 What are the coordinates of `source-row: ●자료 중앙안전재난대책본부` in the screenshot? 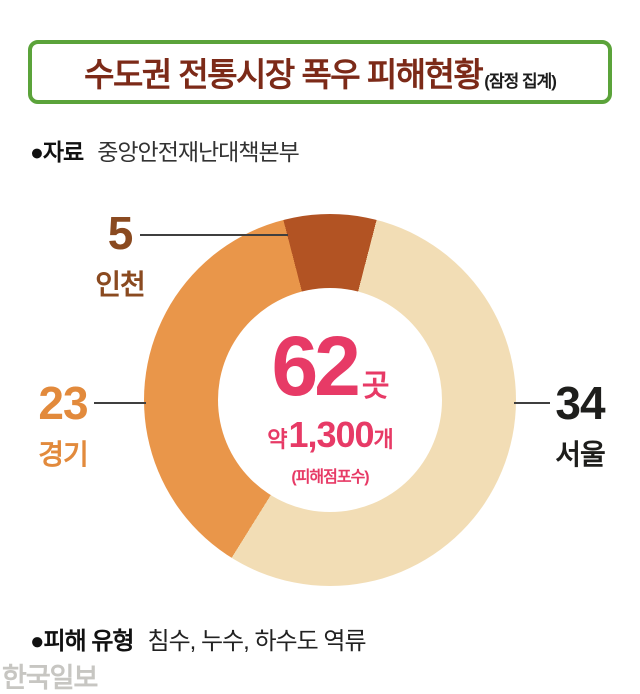 It's located at (165, 150).